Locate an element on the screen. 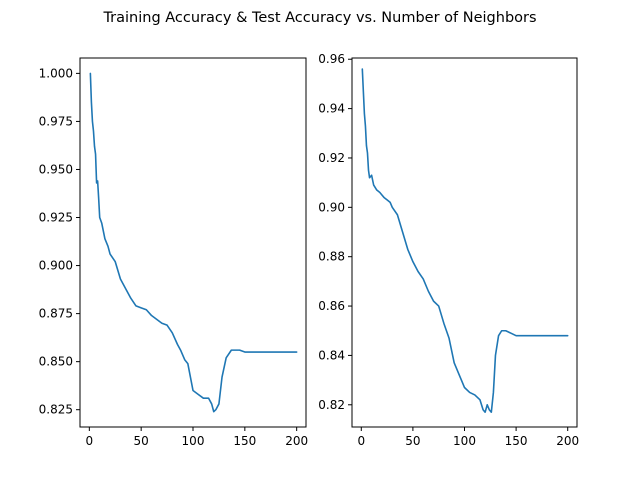  left-y-tick-label: 1.000 is located at coordinates (56, 73).